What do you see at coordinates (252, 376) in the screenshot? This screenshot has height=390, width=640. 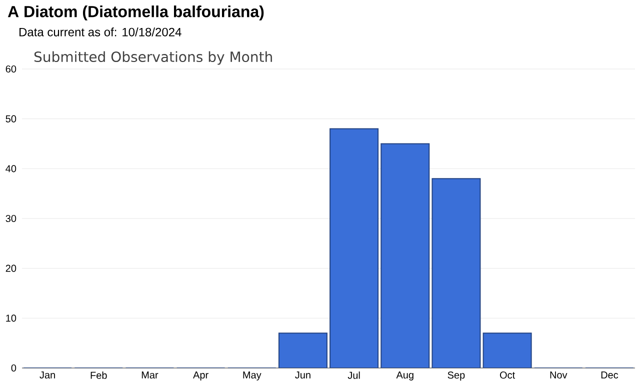 I see `x-tick-label: May` at bounding box center [252, 376].